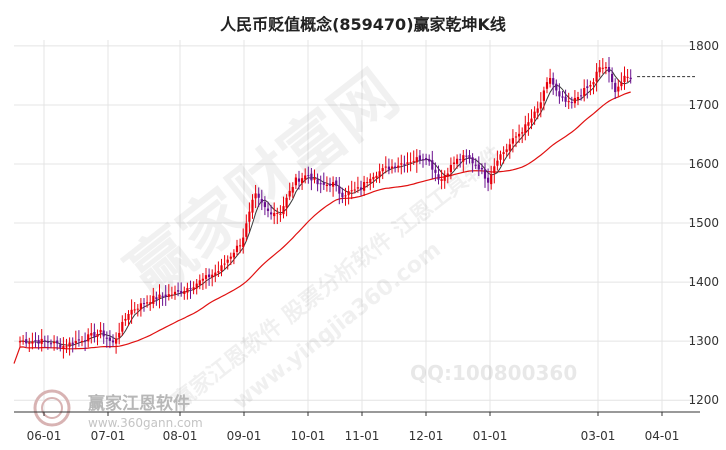 This screenshot has height=450, width=726. Describe the element at coordinates (662, 436) in the screenshot. I see `x-tick-label: 04-01` at that location.